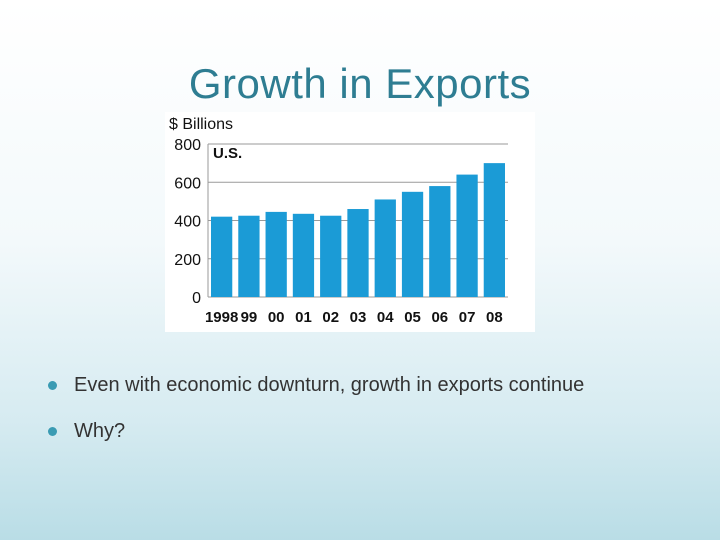 The image size is (720, 540). I want to click on bullet-item: Why?, so click(358, 431).